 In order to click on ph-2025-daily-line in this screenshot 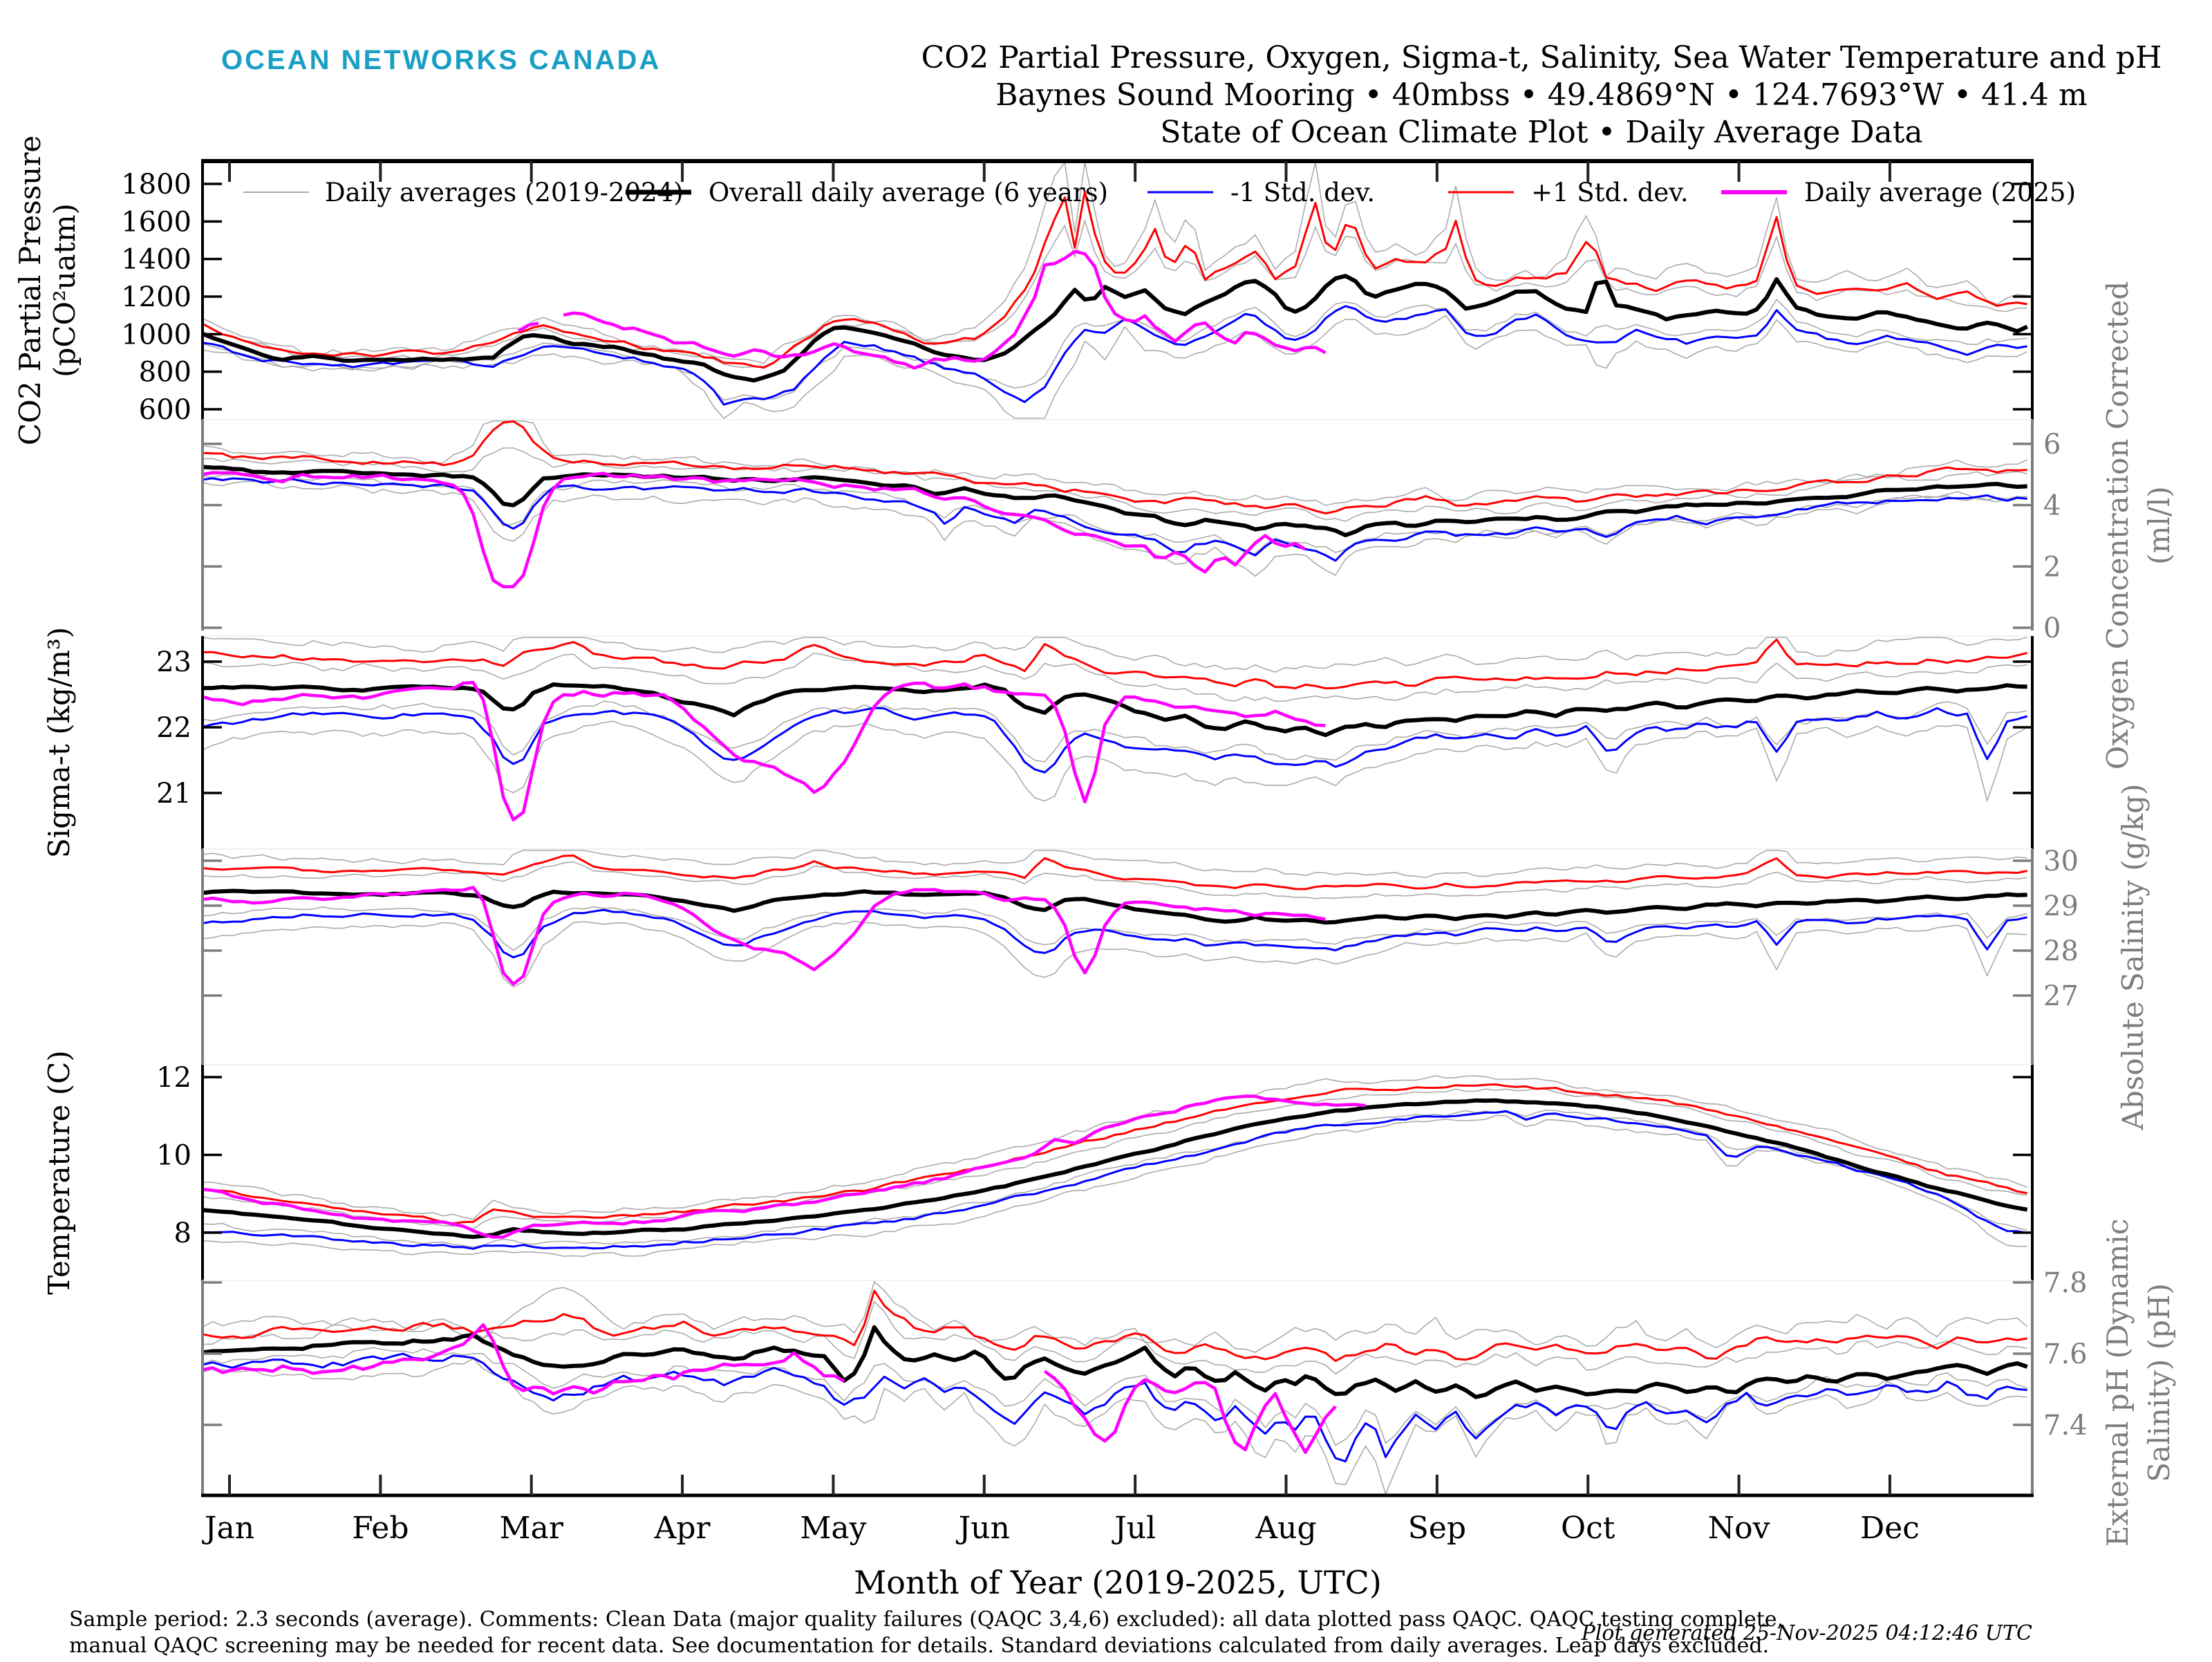, I will do `click(1190, 1413)`.